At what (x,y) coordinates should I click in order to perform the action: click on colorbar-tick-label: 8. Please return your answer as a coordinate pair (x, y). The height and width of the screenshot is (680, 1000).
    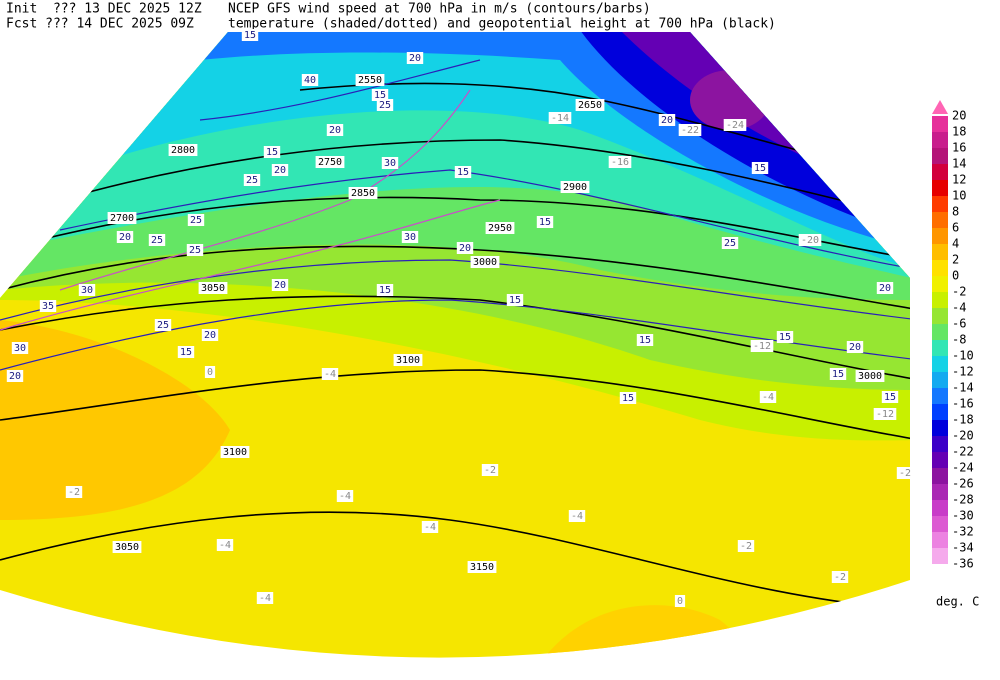
    Looking at the image, I should click on (955, 212).